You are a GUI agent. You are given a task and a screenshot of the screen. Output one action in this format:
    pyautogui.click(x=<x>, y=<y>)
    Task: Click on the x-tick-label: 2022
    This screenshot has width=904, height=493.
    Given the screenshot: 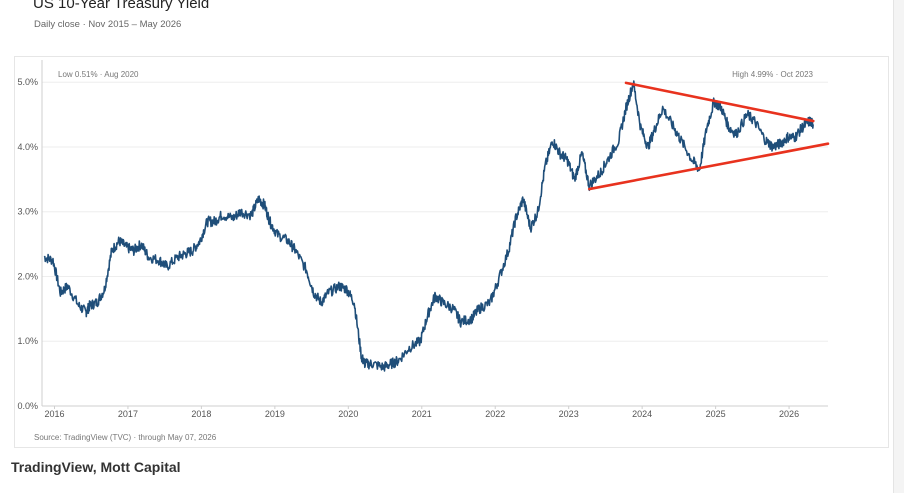 What is the action you would take?
    pyautogui.click(x=495, y=414)
    